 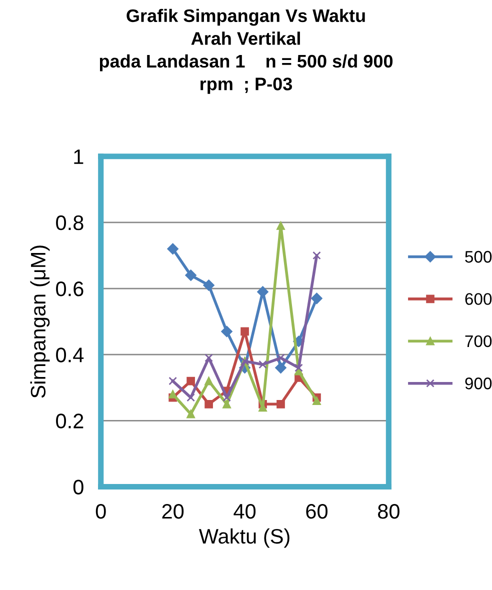 What do you see at coordinates (173, 511) in the screenshot?
I see `x-tick-label: 20` at bounding box center [173, 511].